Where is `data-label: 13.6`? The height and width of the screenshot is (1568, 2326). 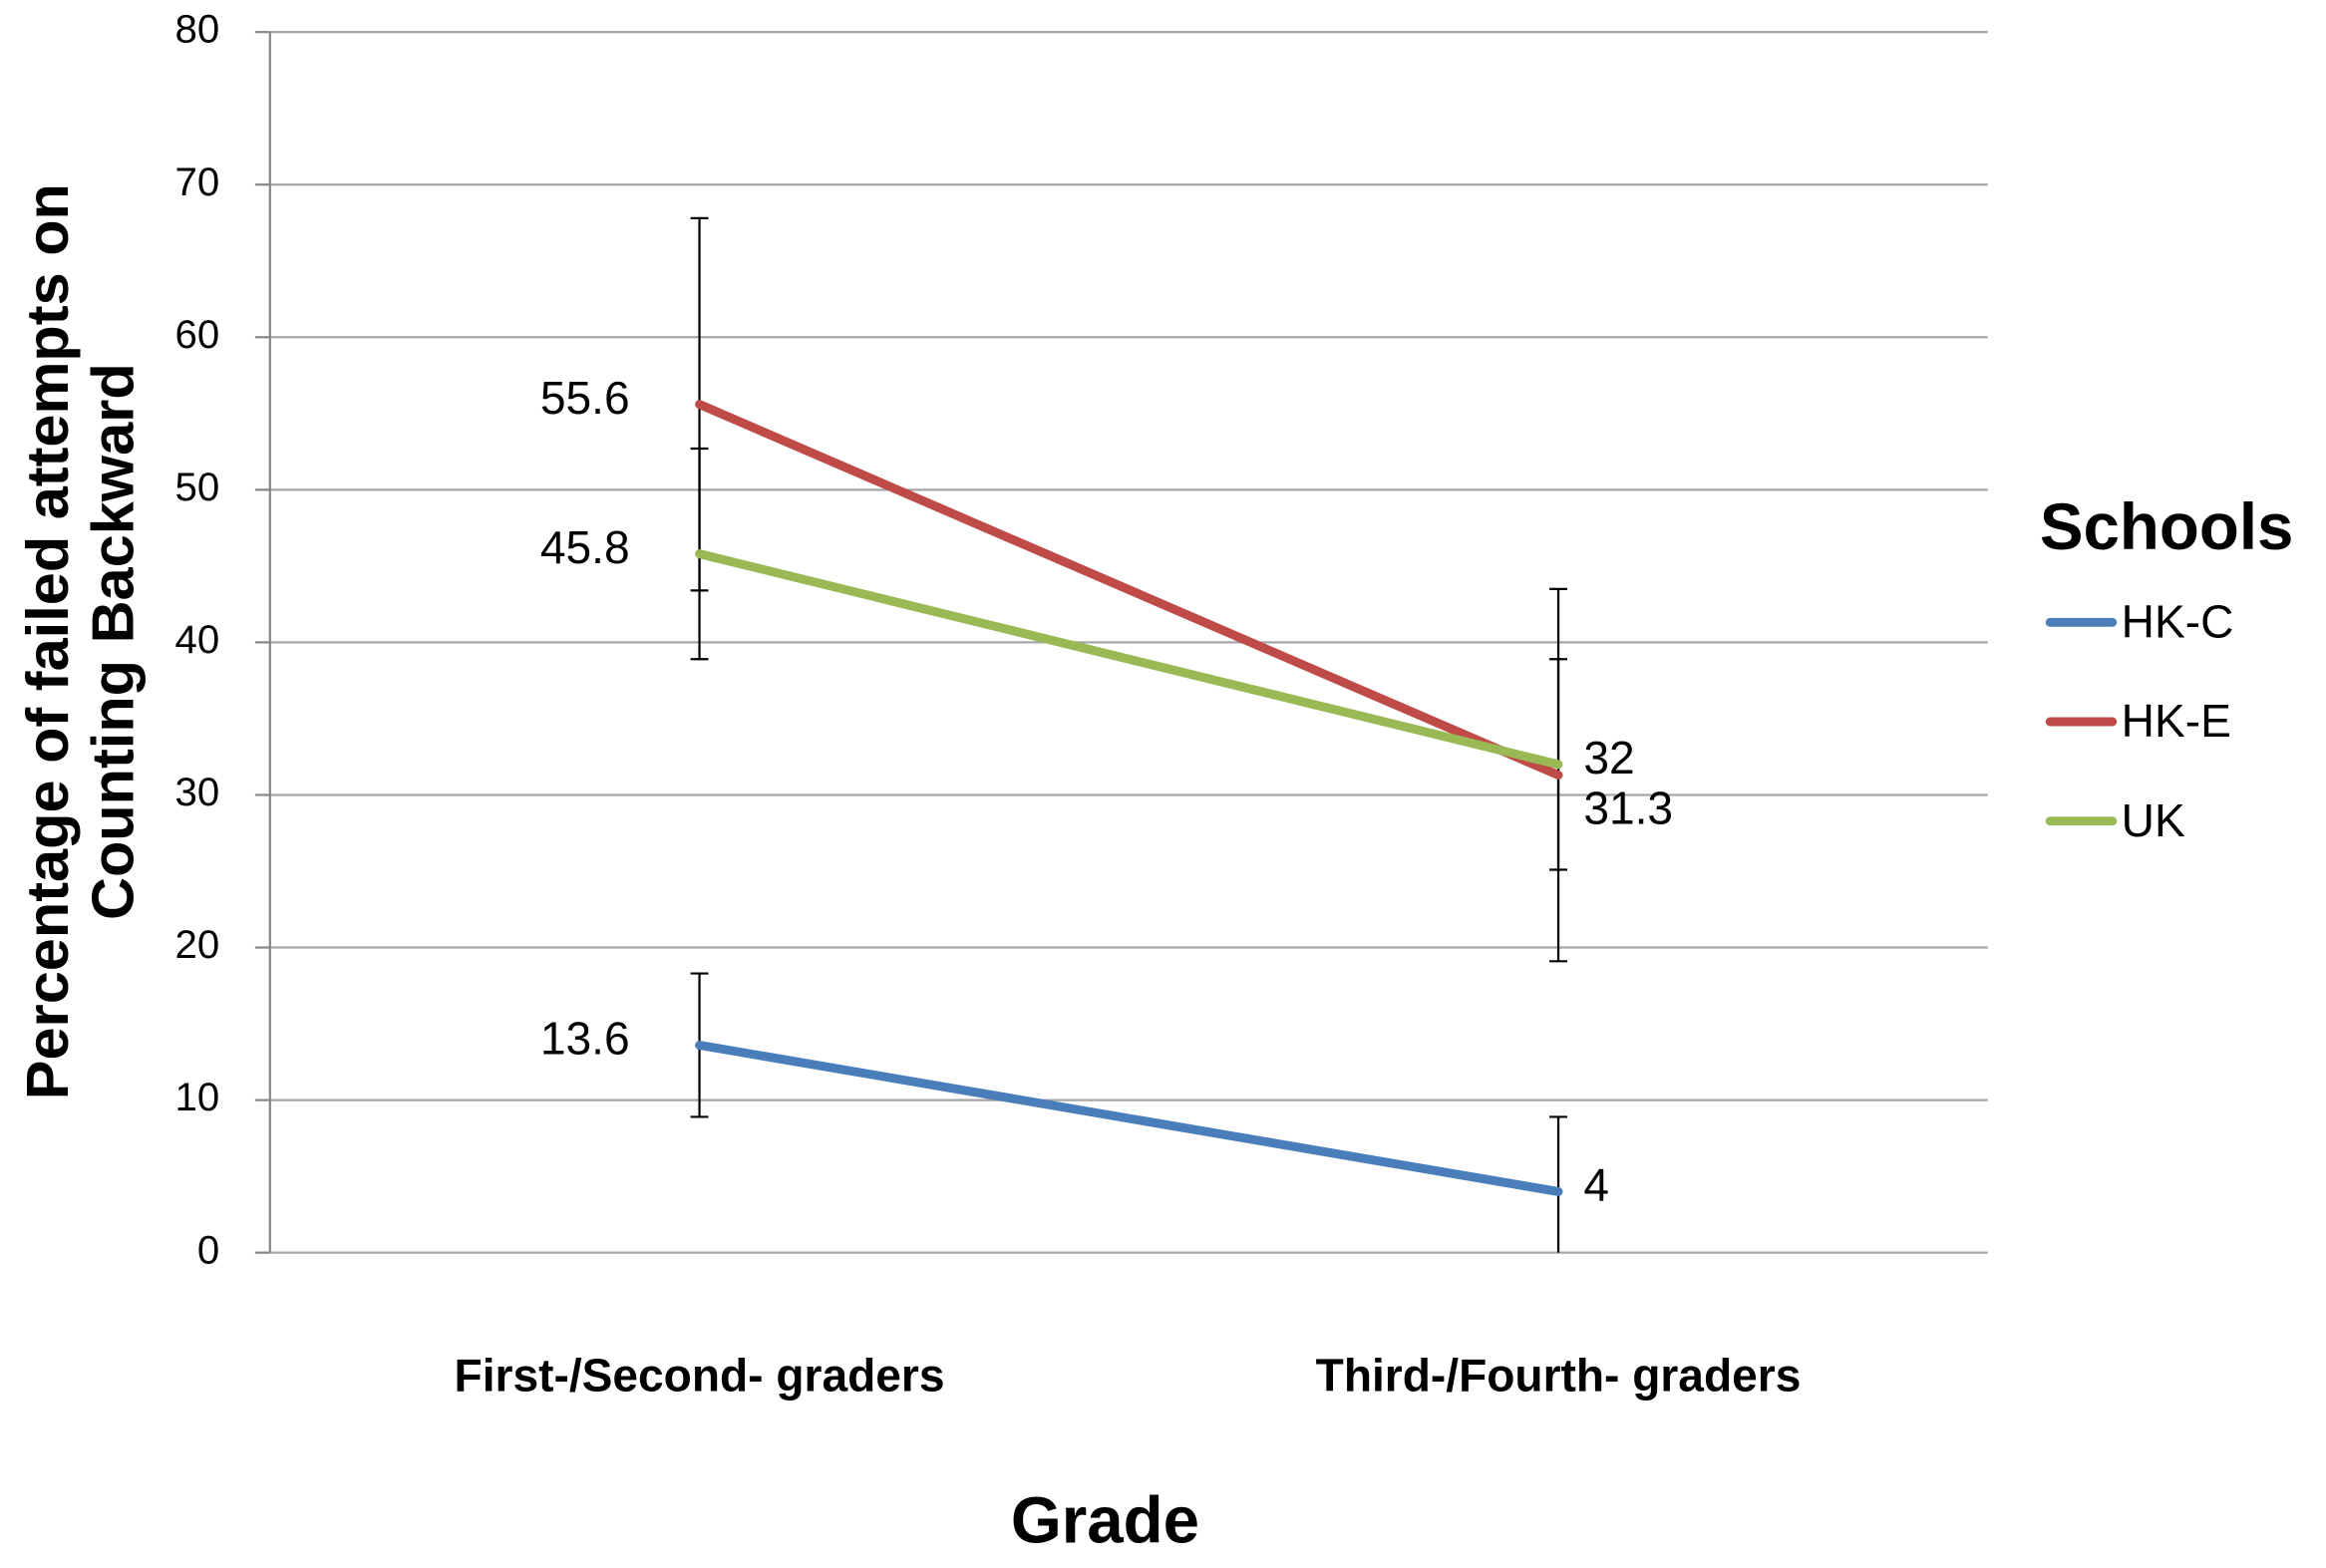
data-label: 13.6 is located at coordinates (585, 1039).